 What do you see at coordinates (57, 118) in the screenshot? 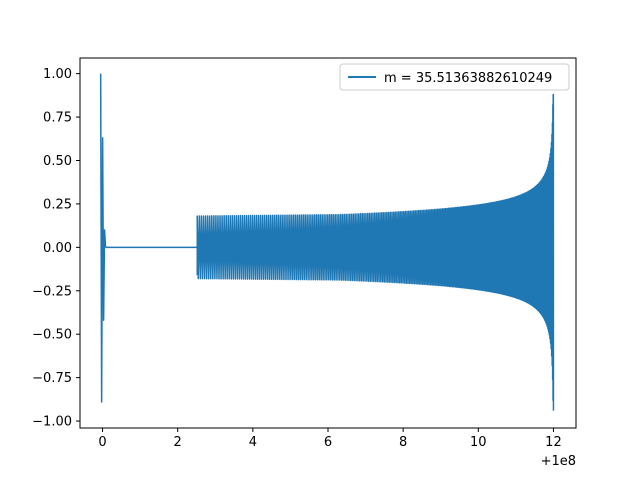
I see `y-tick-label: 0.75` at bounding box center [57, 118].